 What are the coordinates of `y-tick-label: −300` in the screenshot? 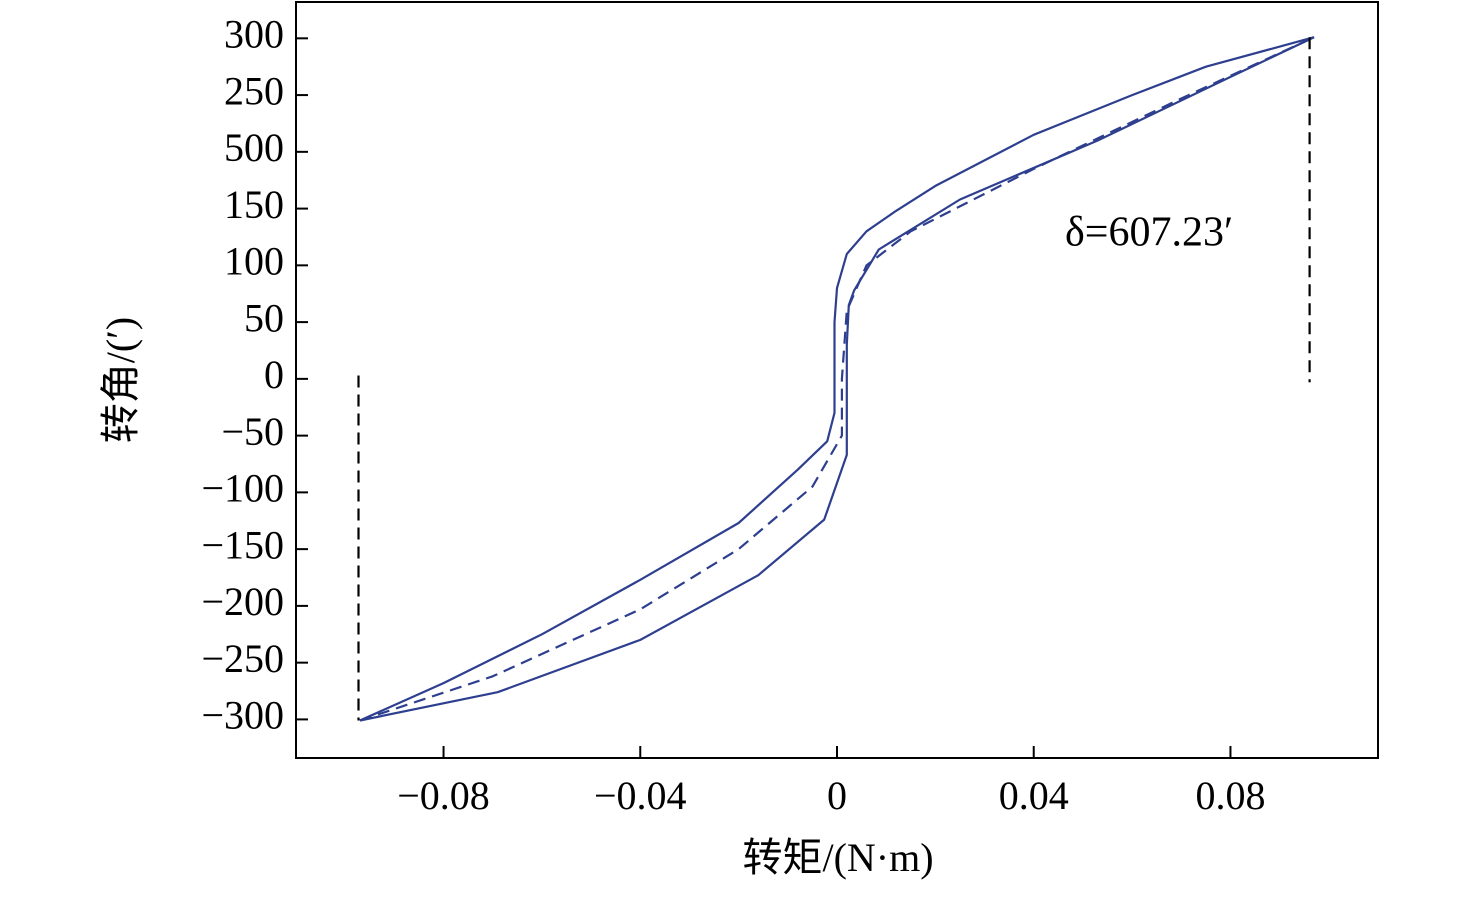 It's located at (242, 715).